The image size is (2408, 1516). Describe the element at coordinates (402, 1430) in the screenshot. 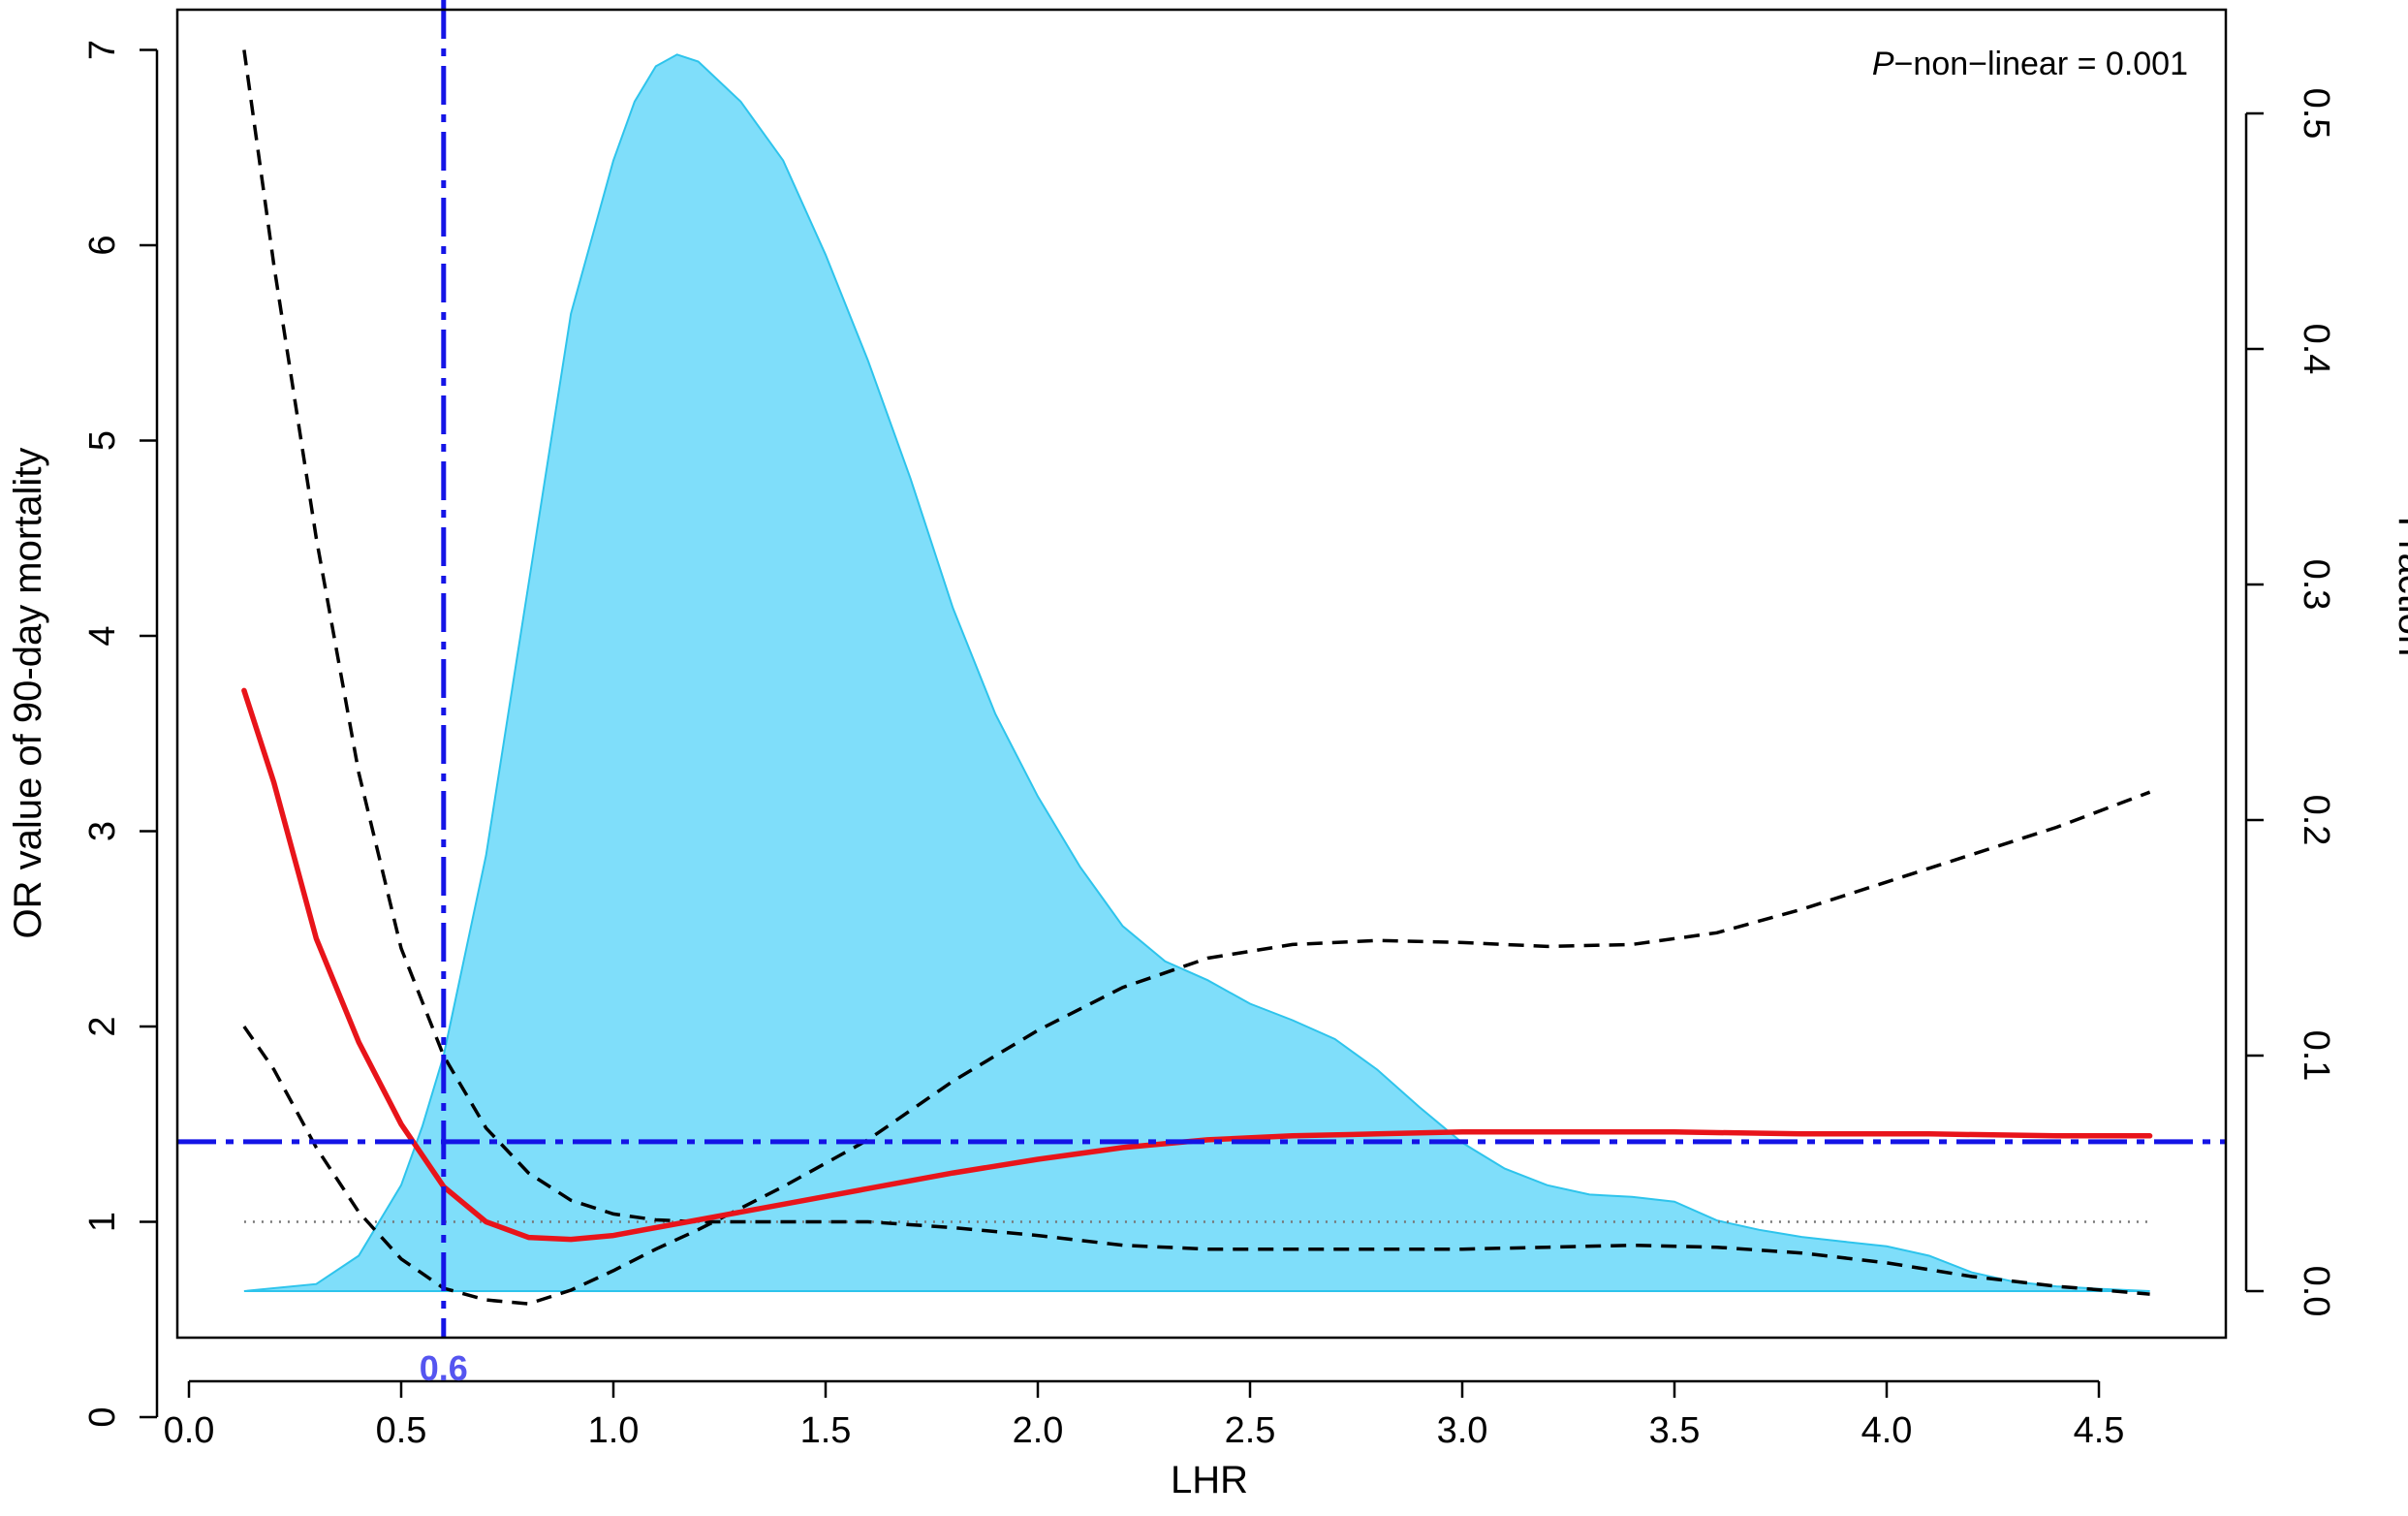

I see `x-tick-label: 0.5` at that location.